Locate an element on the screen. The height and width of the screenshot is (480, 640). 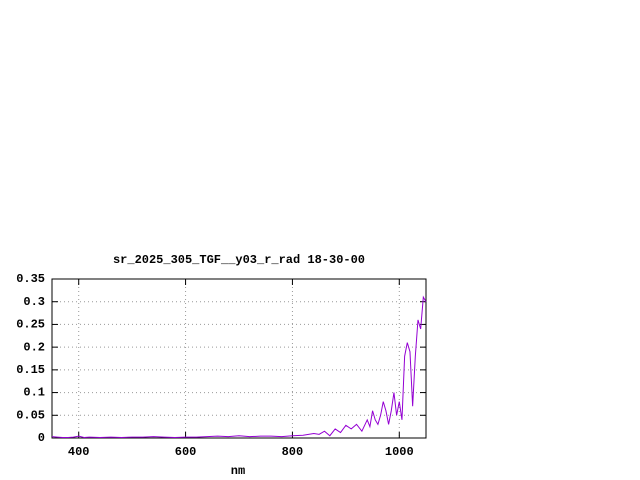
y-tick-label: 0.15 is located at coordinates (30, 370).